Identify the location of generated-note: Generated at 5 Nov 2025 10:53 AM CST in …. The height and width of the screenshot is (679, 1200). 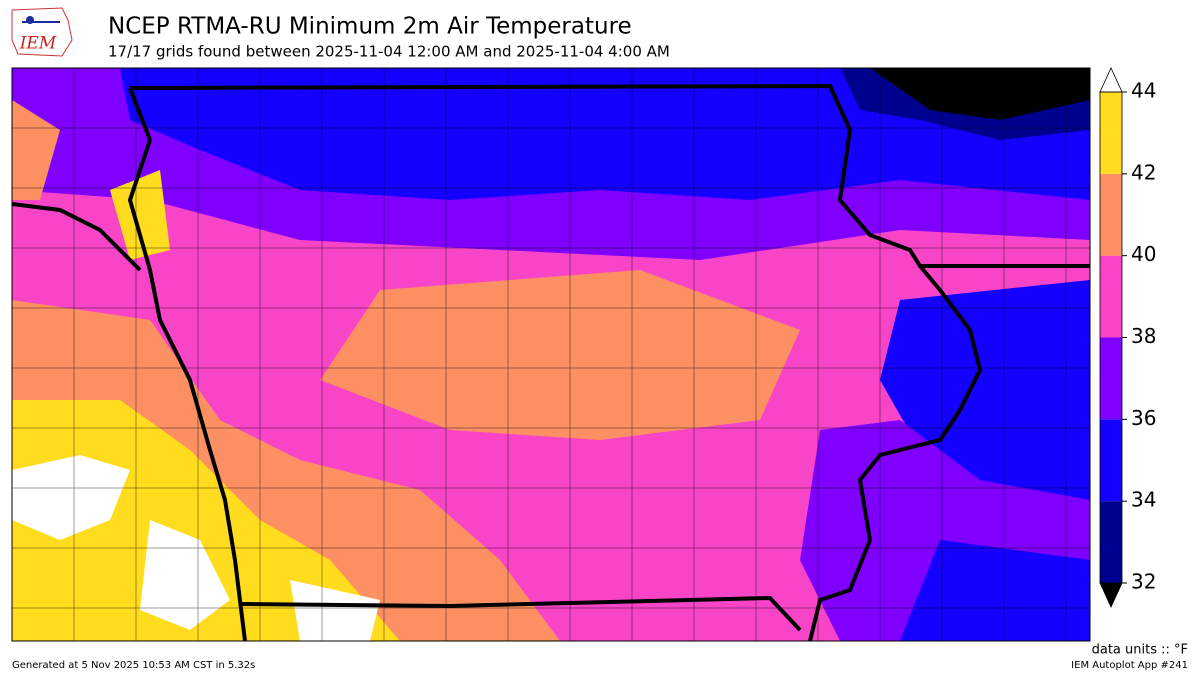
(133, 665).